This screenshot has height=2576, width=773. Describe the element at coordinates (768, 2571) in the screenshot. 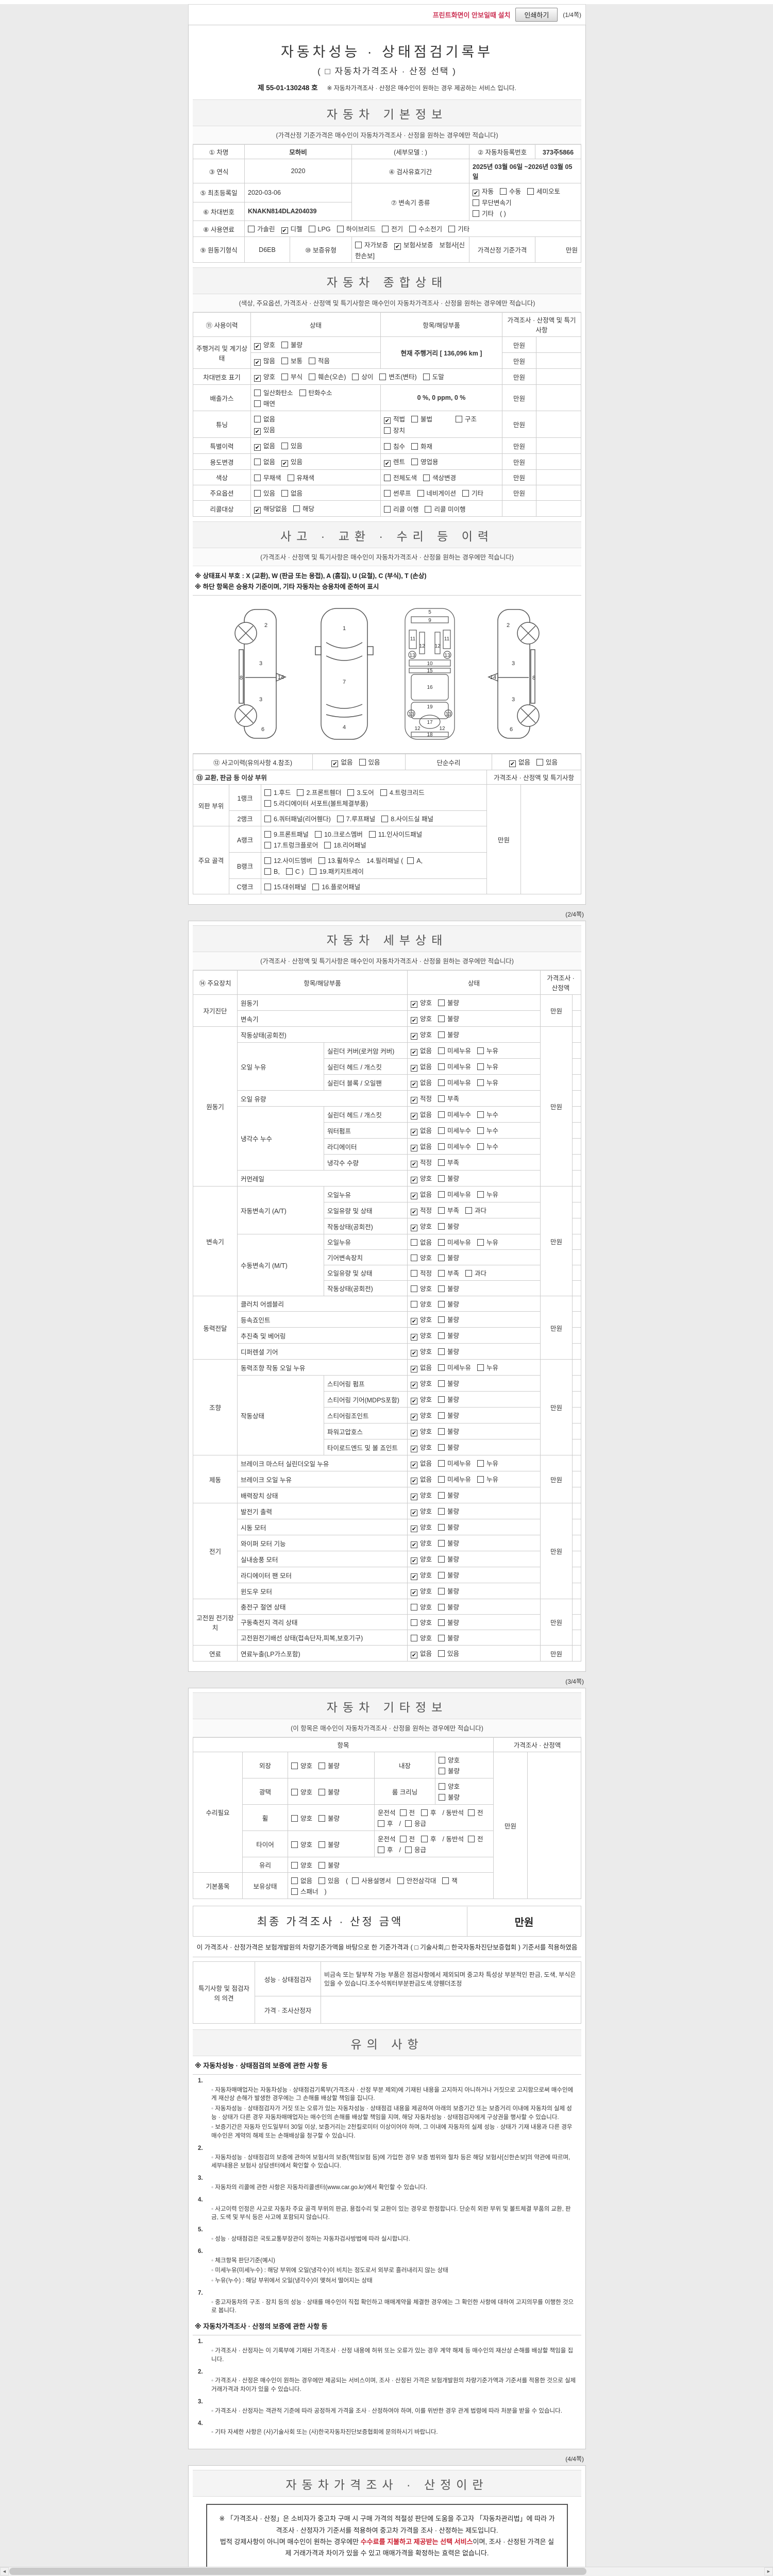

I see `scroll-right-arrow: ►` at that location.